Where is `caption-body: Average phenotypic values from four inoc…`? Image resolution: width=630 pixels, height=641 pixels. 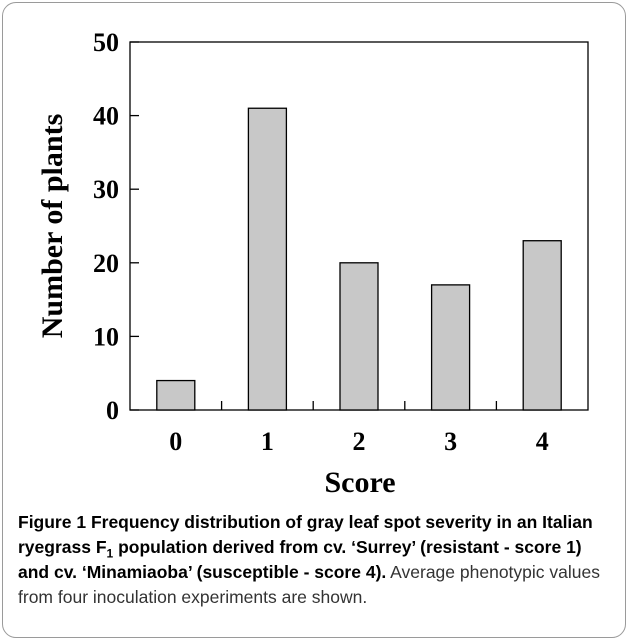 caption-body: Average phenotypic values from four inoc… is located at coordinates (309, 584).